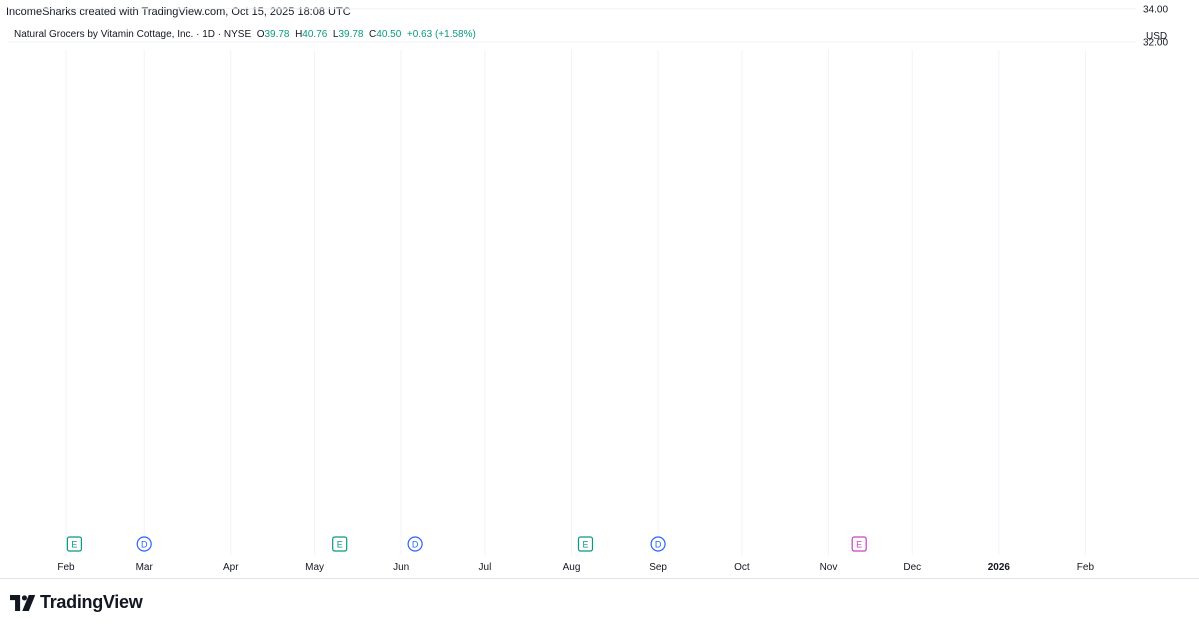 This screenshot has width=1199, height=627. Describe the element at coordinates (145, 567) in the screenshot. I see `x-tick-label: Mar` at that location.